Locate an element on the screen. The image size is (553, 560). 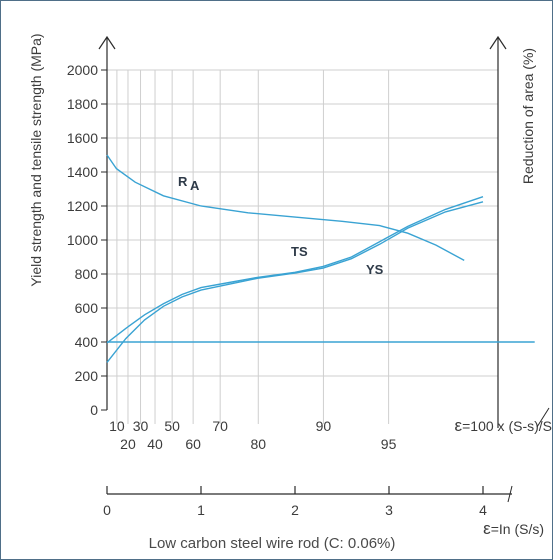
y-ticks: 0 200 400 600 800 1000 1200 1400 1600 1800 2000 is located at coordinates (87, 240).